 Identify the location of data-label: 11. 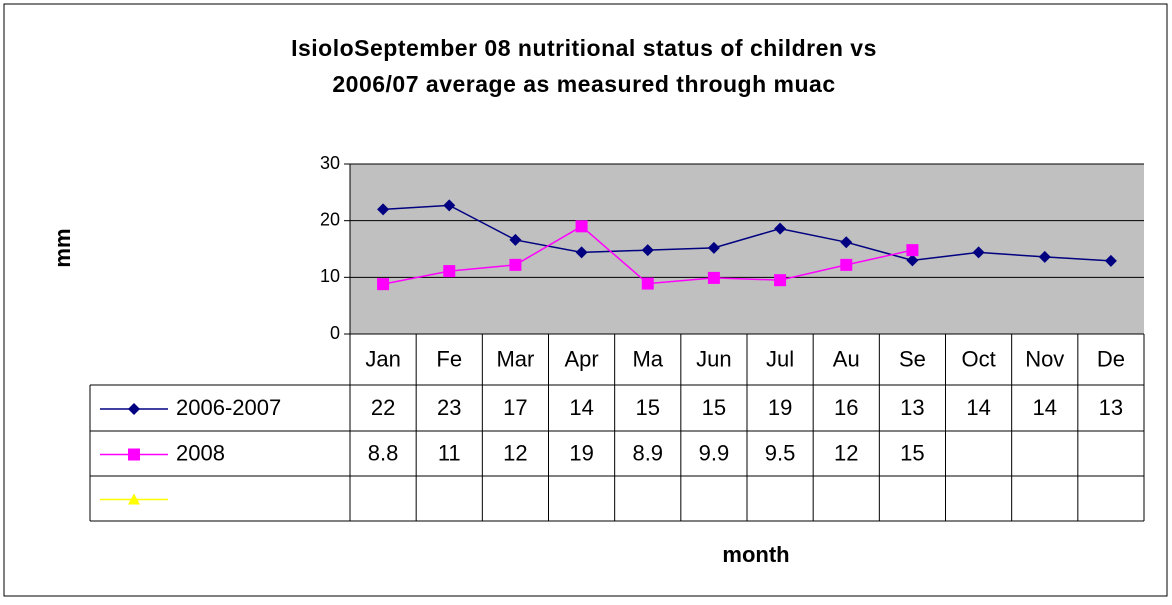
(449, 452).